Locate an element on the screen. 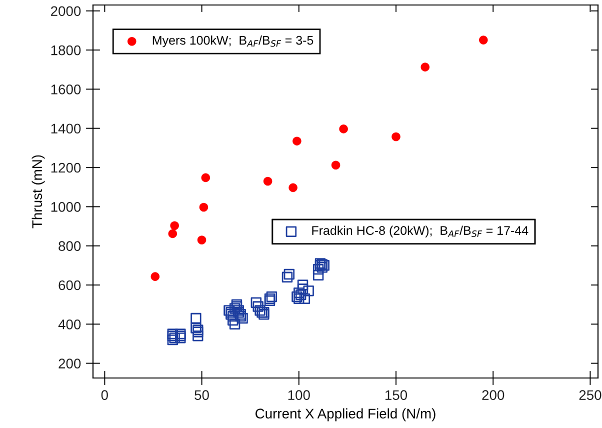 This screenshot has width=602, height=428. x-tick-label: 250 is located at coordinates (590, 395).